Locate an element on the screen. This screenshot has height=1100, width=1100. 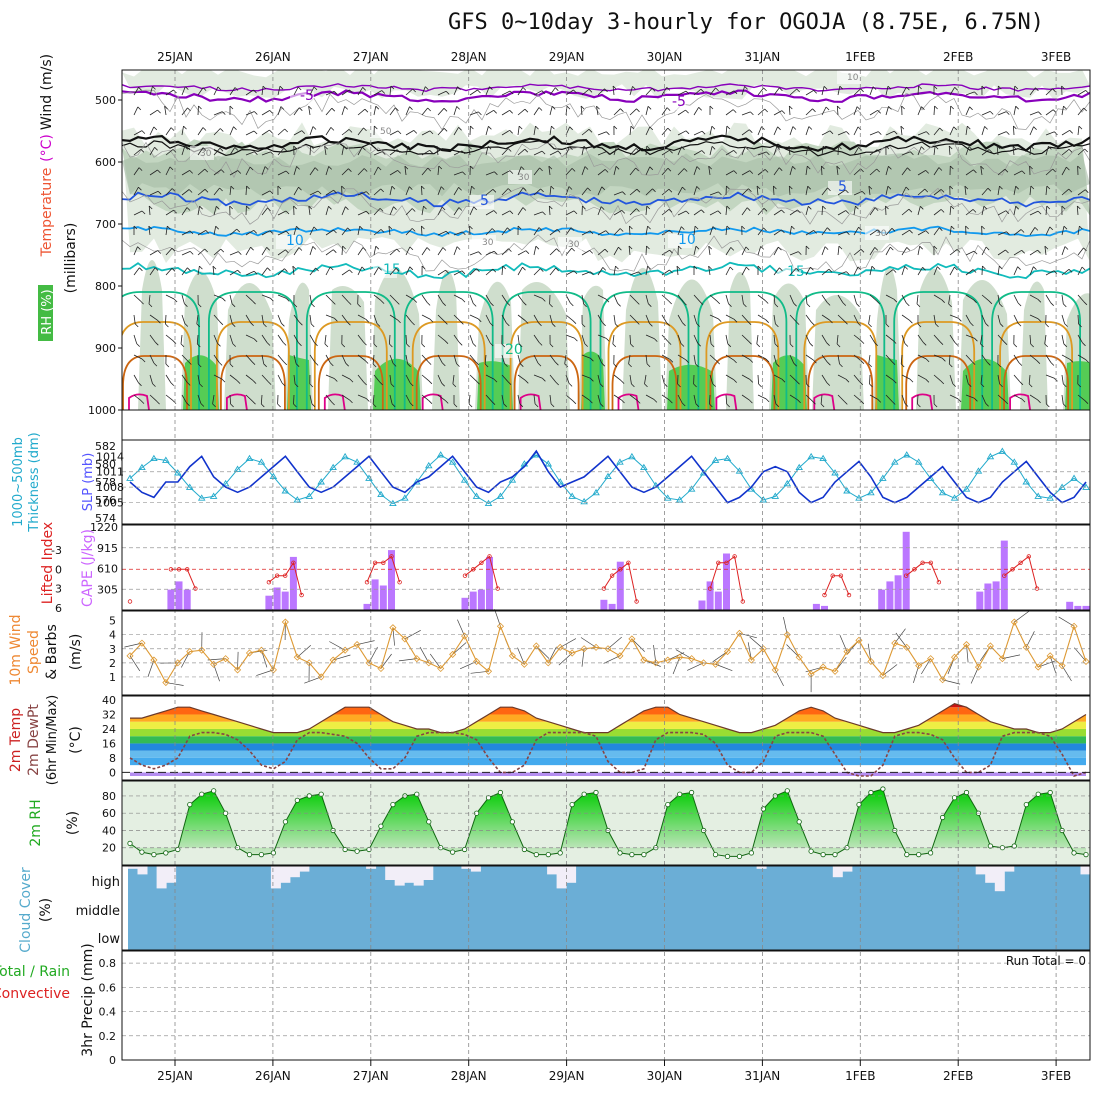
slp-tick-label: 1014 is located at coordinates (110, 456).